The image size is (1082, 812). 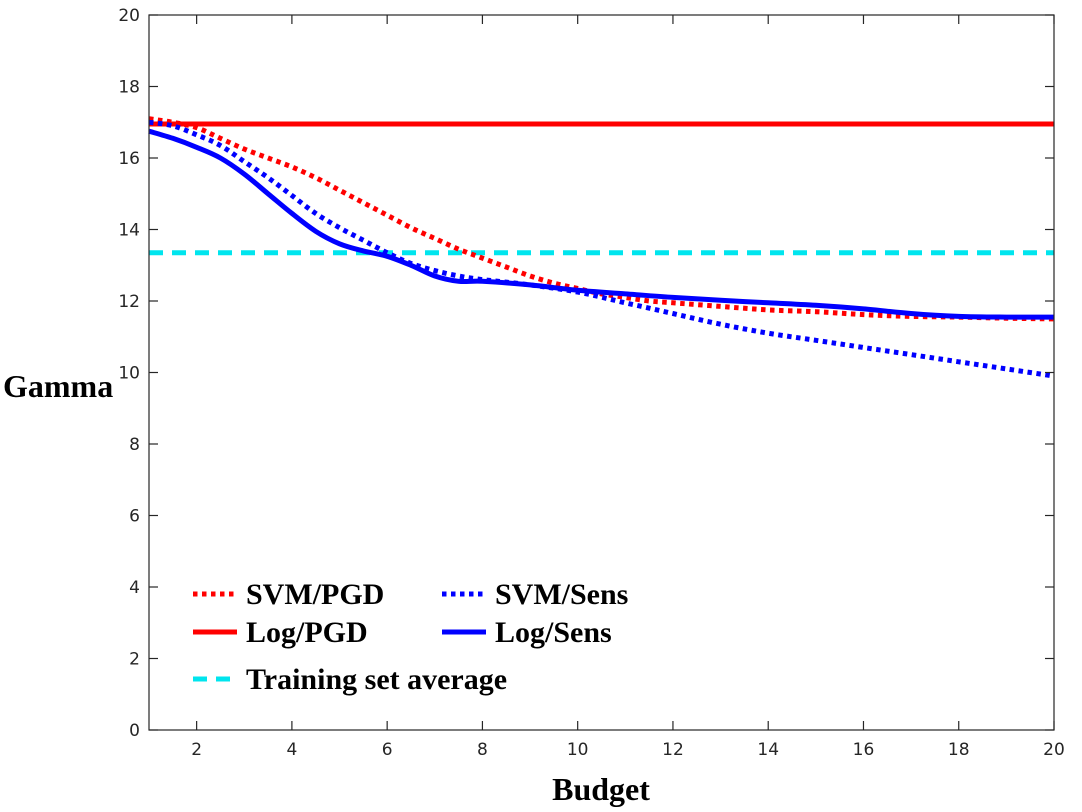 I want to click on y-tick-label: 12, so click(x=129, y=302).